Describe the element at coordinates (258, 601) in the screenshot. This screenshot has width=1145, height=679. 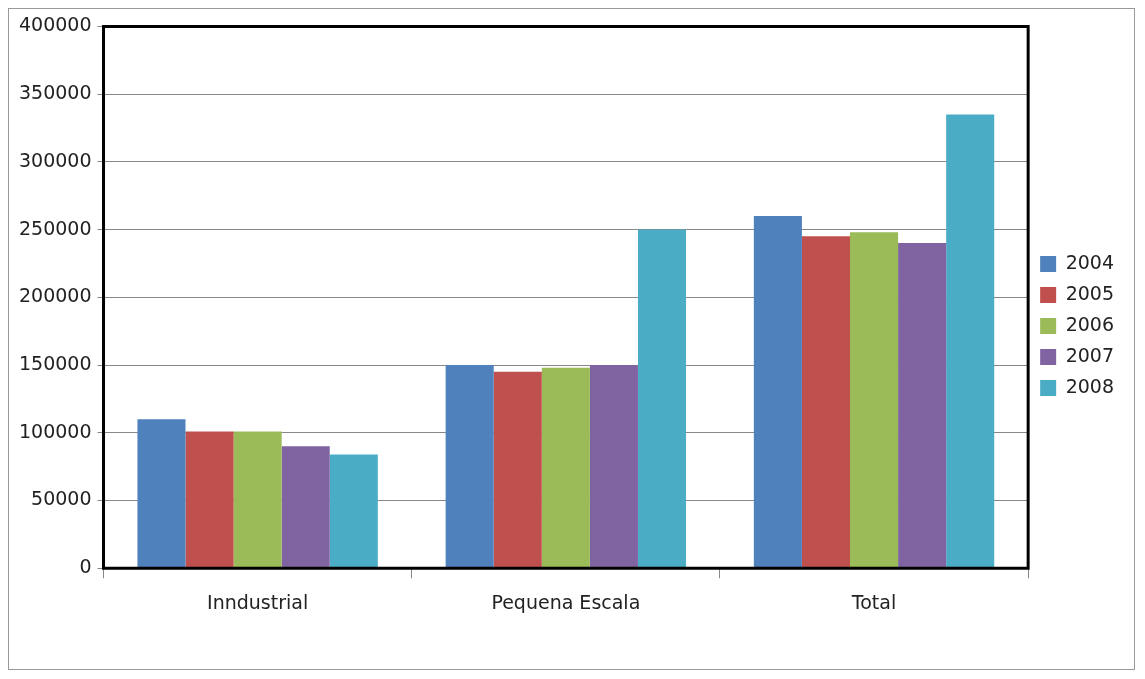
I see `x-tick-label: Inndustrial` at that location.